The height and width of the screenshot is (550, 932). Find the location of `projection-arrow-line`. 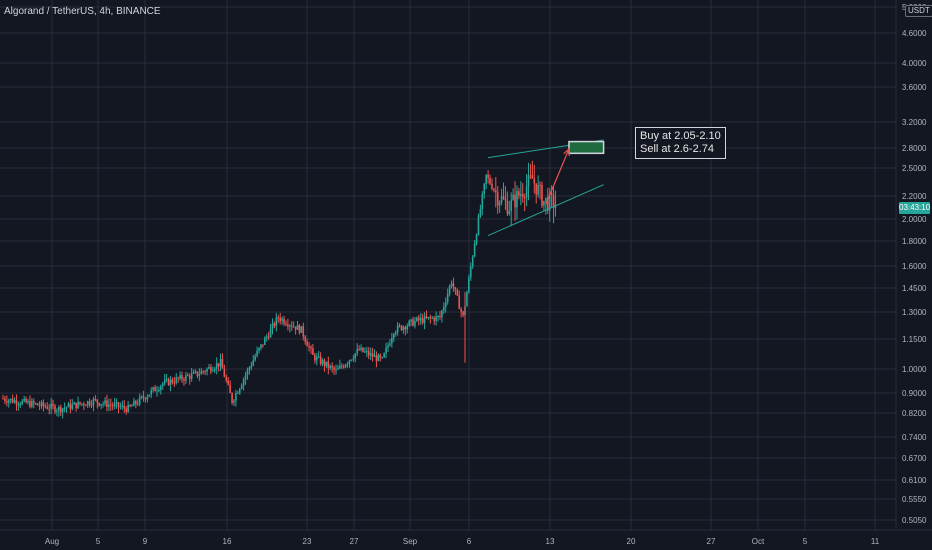

projection-arrow-line is located at coordinates (557, 176).